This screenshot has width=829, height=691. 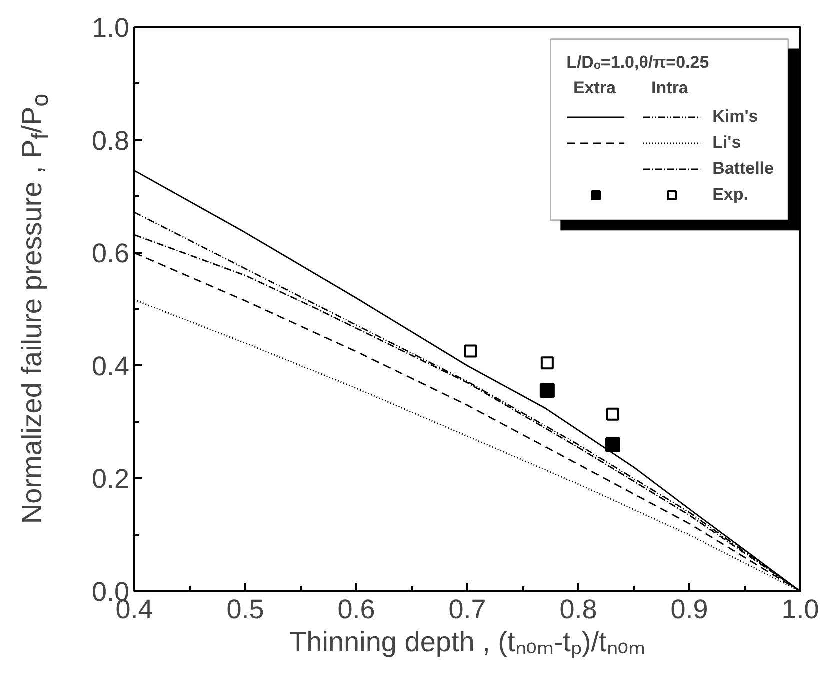 I want to click on x-tick-label: 0.8, so click(x=579, y=609).